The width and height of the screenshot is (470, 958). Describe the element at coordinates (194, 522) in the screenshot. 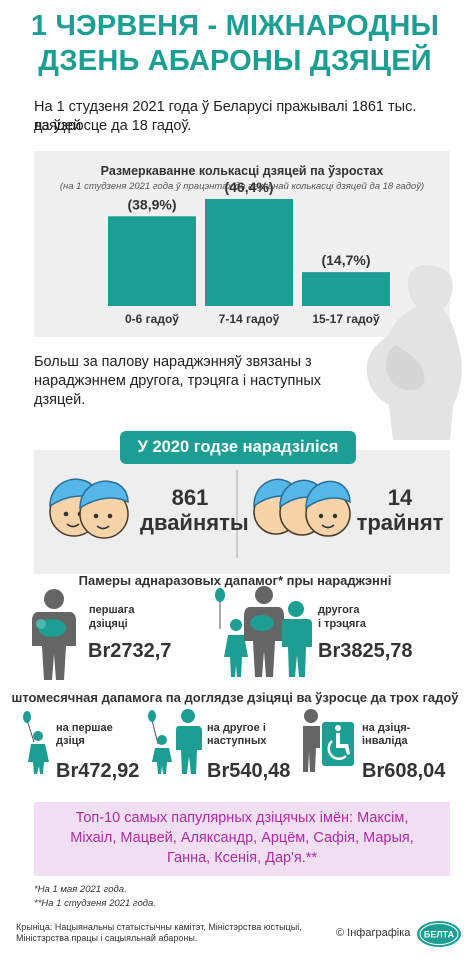

I see `twins-label: двайняты` at that location.